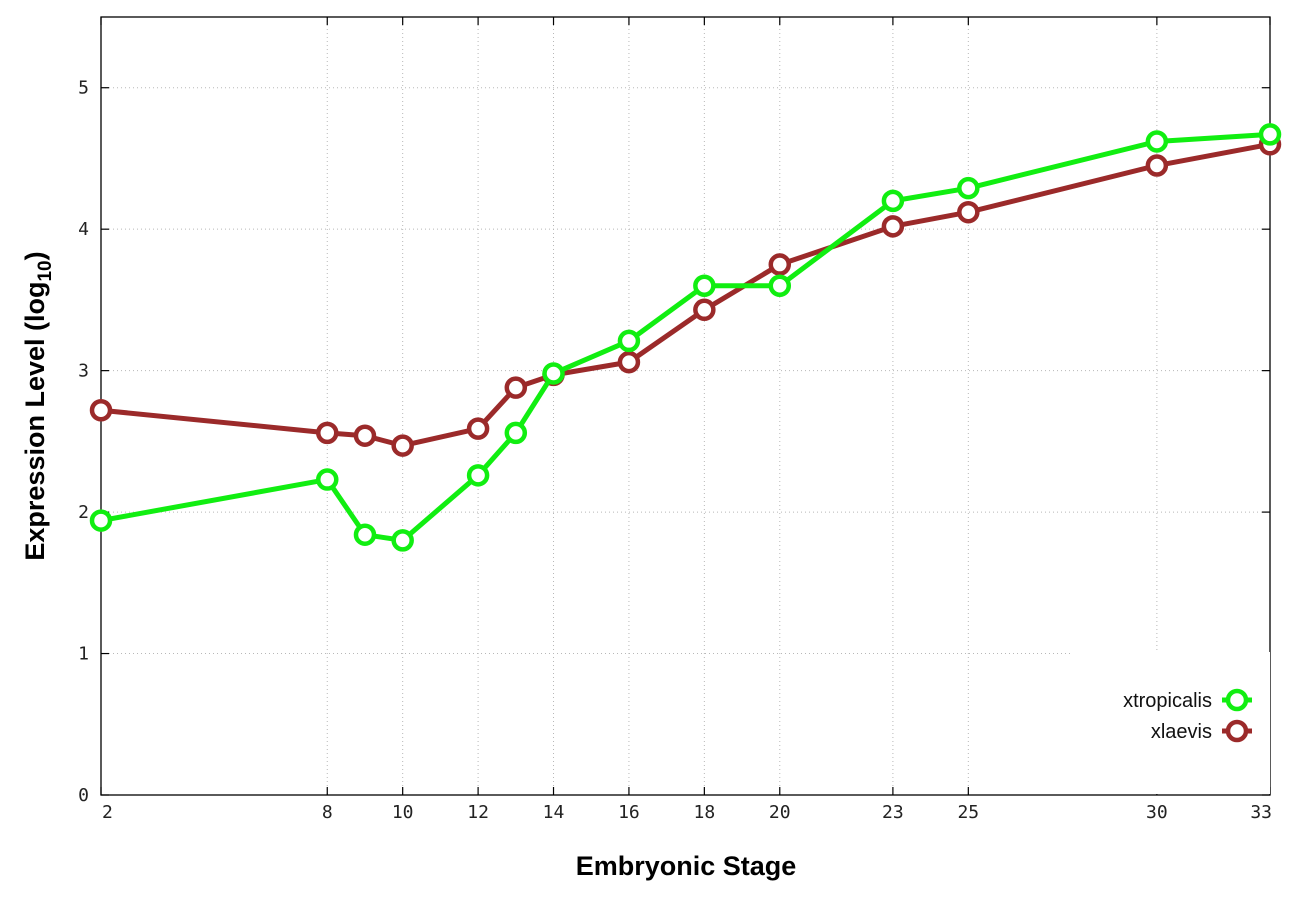 Image resolution: width=1296 pixels, height=907 pixels. I want to click on x-axis-title: Embryonic Stage, so click(686, 866).